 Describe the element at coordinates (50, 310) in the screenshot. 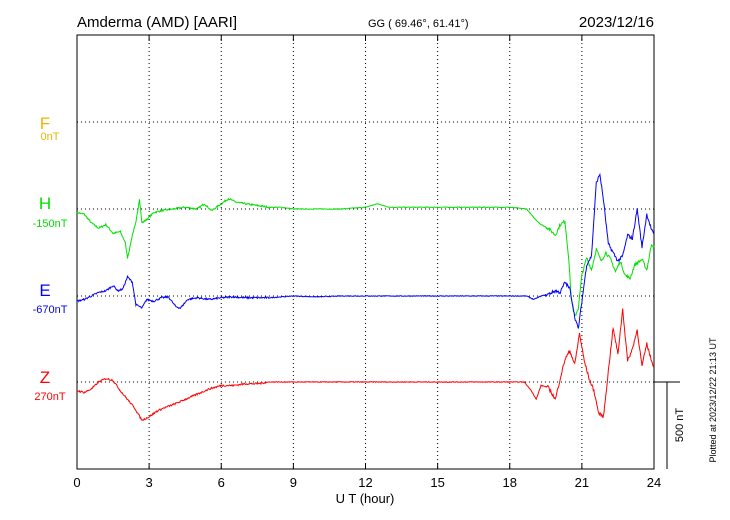

I see `baseline-label-e: -670nT` at that location.